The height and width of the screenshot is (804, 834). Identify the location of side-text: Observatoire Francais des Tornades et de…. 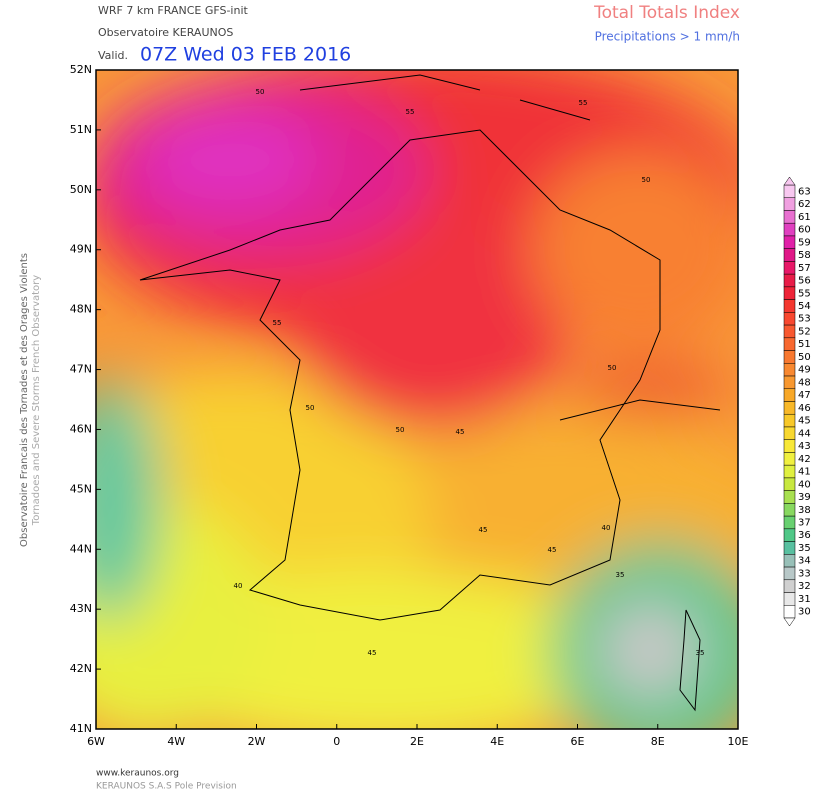
(24, 400).